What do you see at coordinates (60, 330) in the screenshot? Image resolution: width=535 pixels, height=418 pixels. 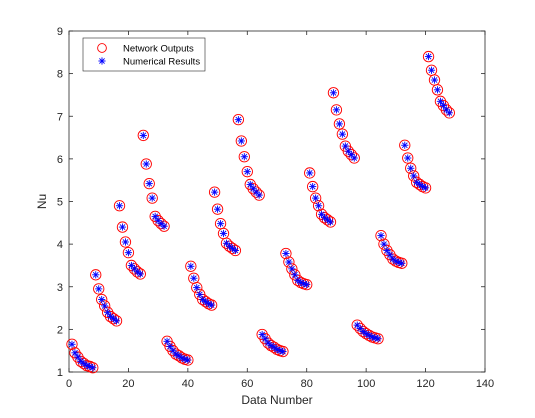 I see `y-tick-label: 2` at bounding box center [60, 330].